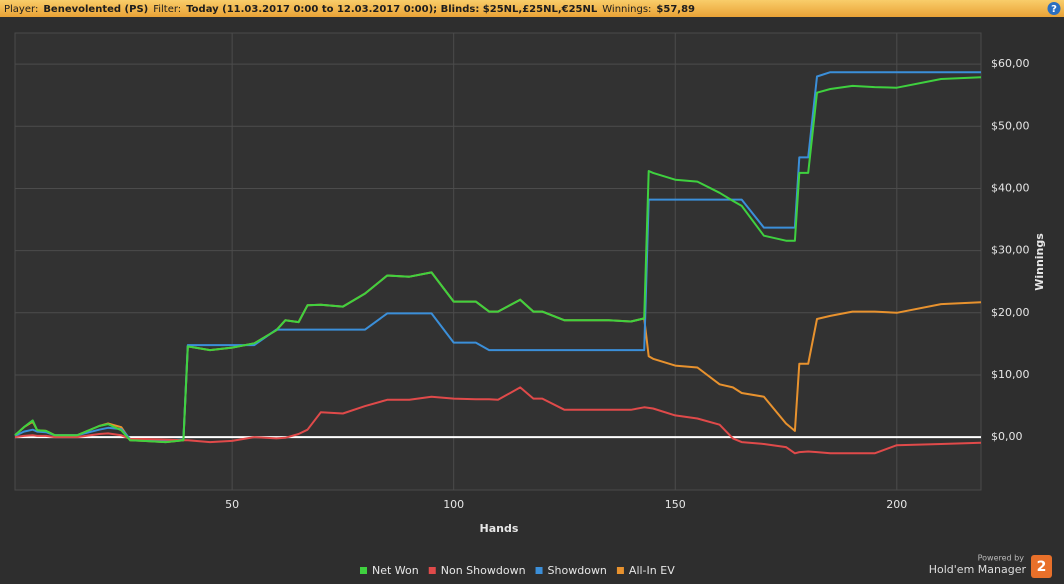  What do you see at coordinates (499, 528) in the screenshot?
I see `x-axis-title: Hands` at bounding box center [499, 528].